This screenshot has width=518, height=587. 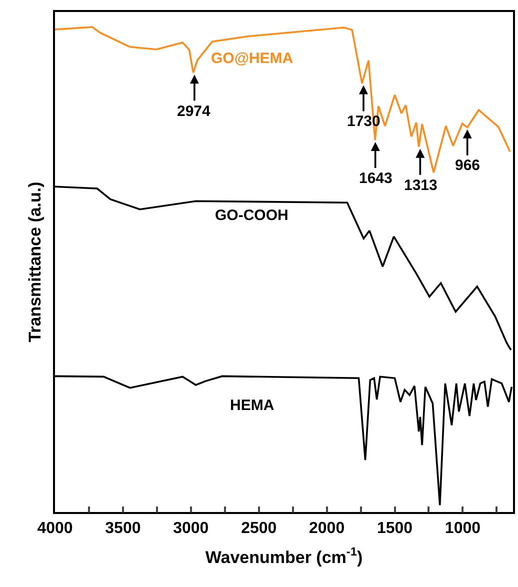 What do you see at coordinates (467, 165) in the screenshot?
I see `annotation: 966` at bounding box center [467, 165].